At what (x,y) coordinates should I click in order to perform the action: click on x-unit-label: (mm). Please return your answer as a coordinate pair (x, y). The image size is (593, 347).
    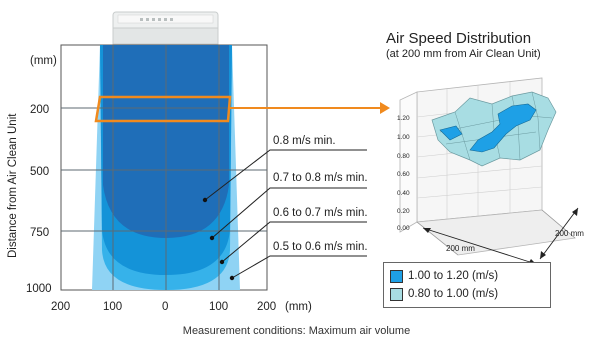
    Looking at the image, I should click on (298, 307).